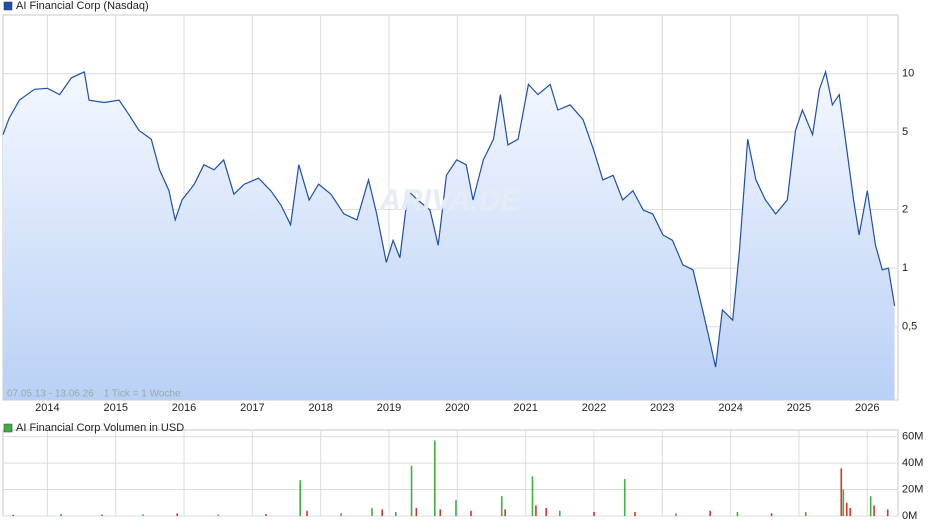  I want to click on x-tick-label: 2020, so click(457, 408).